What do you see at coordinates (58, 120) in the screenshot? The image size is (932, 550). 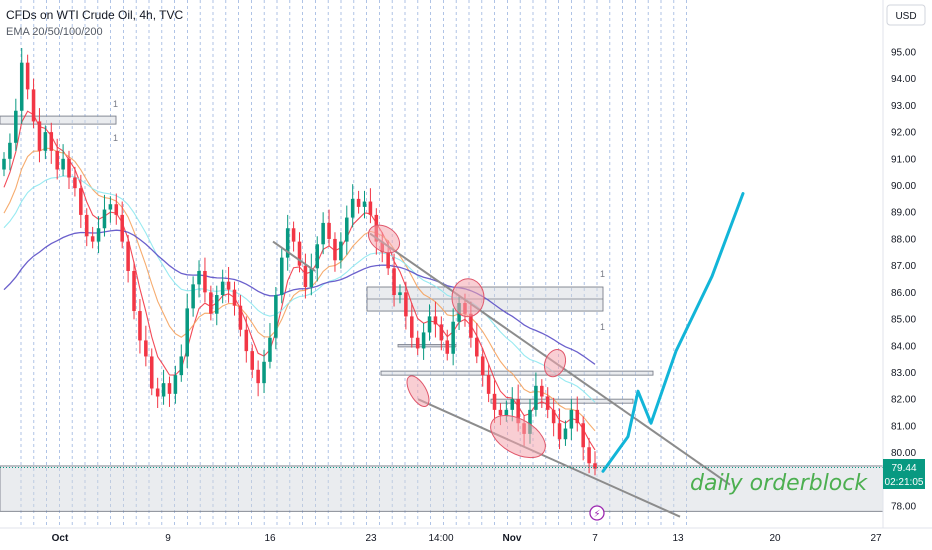 I see `supply-zone-october` at bounding box center [58, 120].